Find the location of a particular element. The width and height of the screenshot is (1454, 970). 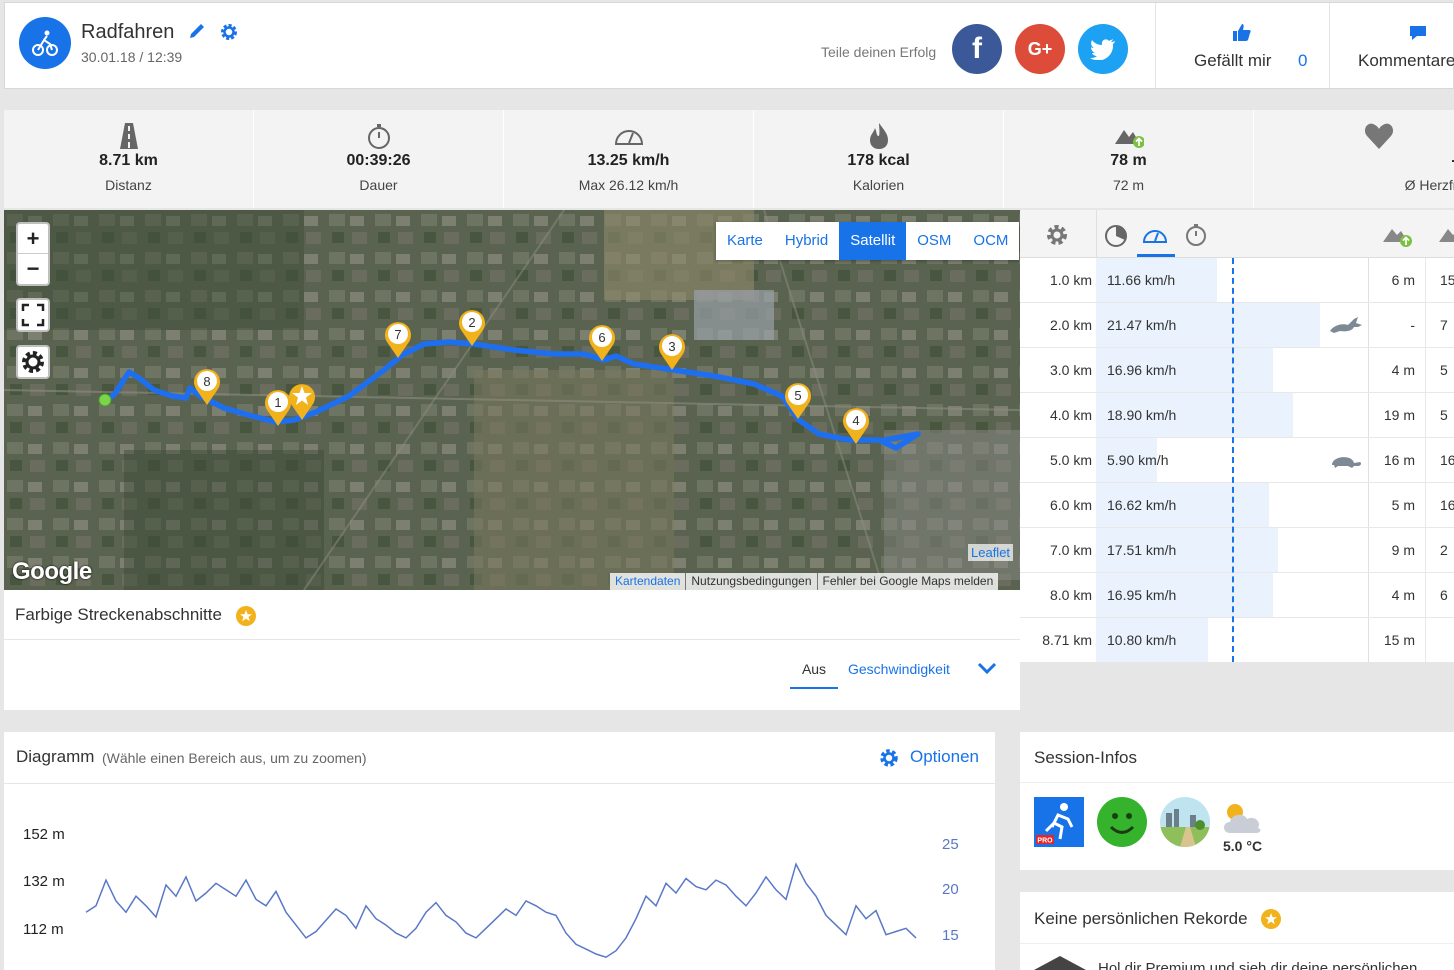

map-type-karte: Karte is located at coordinates (745, 240).